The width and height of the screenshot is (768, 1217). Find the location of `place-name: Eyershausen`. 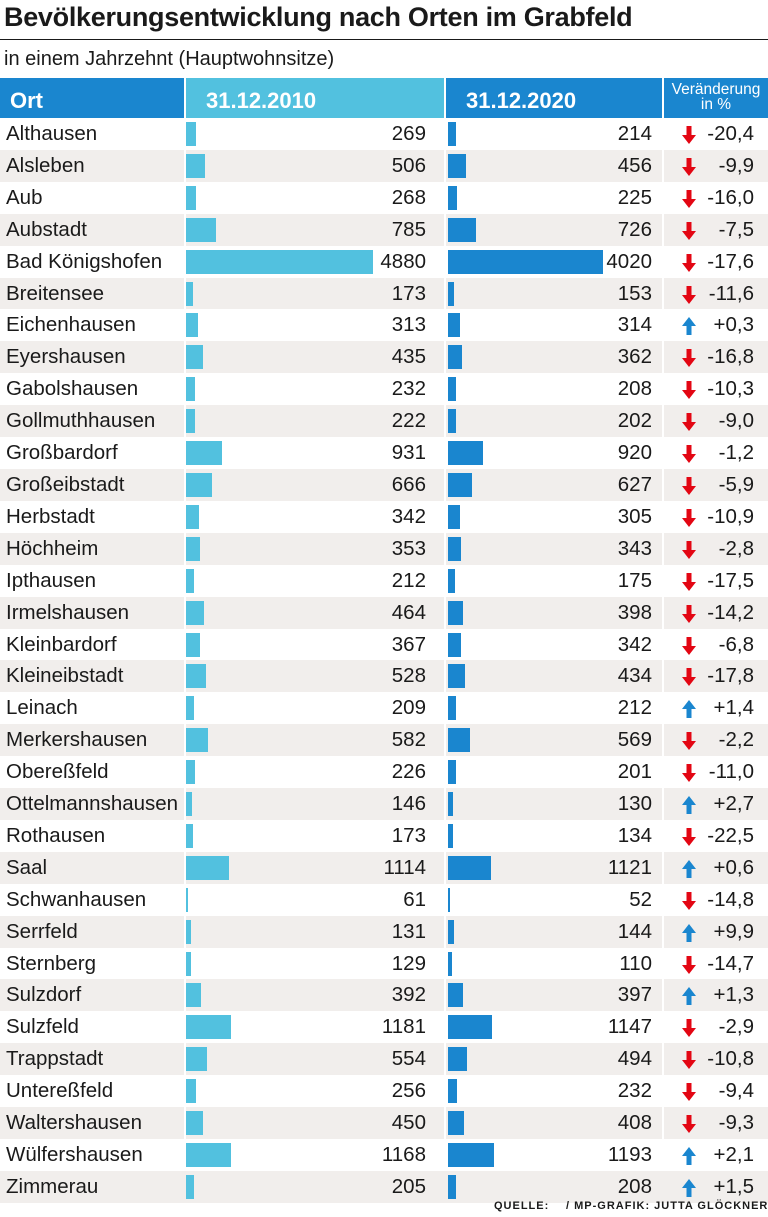

place-name: Eyershausen is located at coordinates (66, 357).